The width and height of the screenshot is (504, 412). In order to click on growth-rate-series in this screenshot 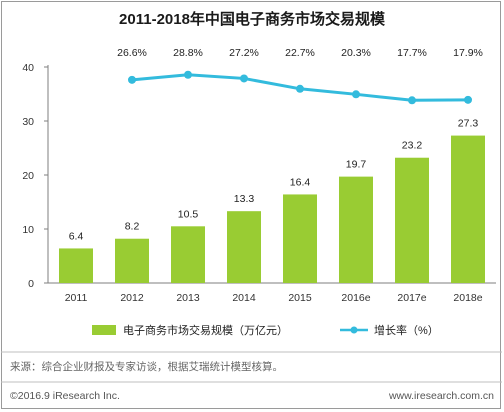, I will do `click(300, 87)`.